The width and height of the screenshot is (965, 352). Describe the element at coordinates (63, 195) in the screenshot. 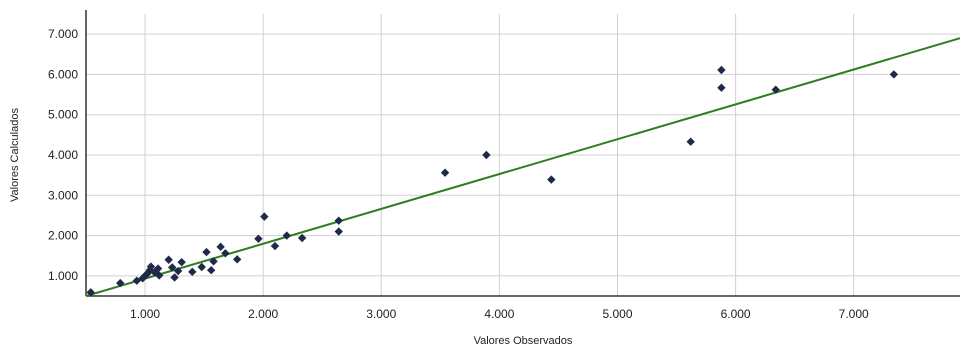

I see `y-tick-label: 3.000` at that location.